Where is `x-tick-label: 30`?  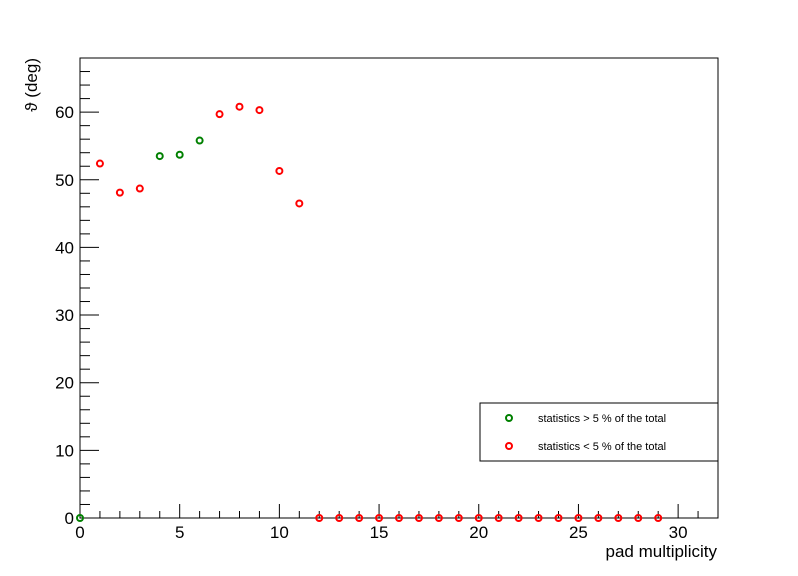 x-tick-label: 30 is located at coordinates (678, 532).